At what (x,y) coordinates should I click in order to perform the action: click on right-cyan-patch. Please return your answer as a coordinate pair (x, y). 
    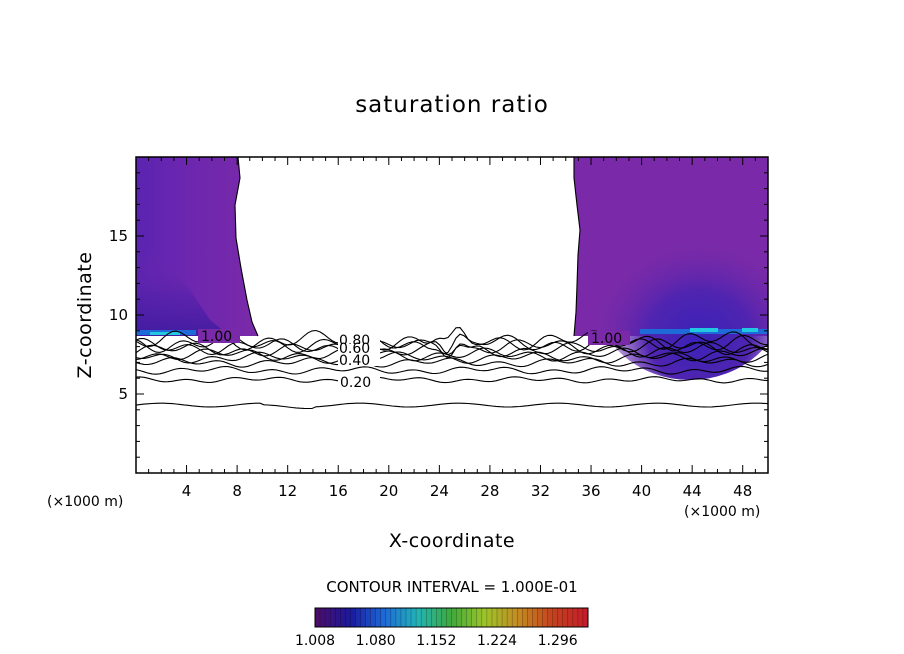
    Looking at the image, I should click on (704, 330).